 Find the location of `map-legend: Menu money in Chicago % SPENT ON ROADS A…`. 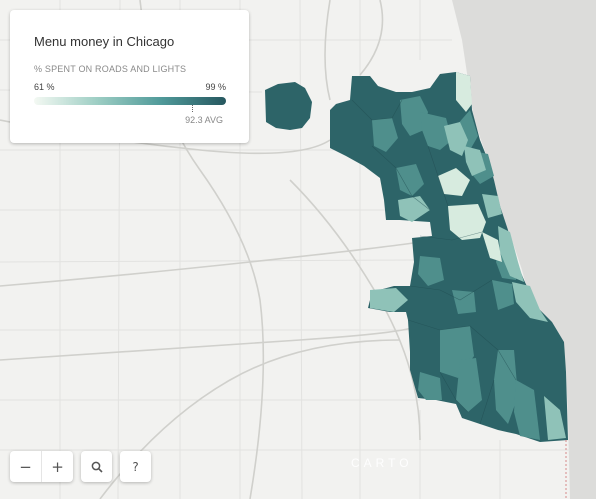

map-legend: Menu money in Chicago % SPENT ON ROADS A… is located at coordinates (129, 76).